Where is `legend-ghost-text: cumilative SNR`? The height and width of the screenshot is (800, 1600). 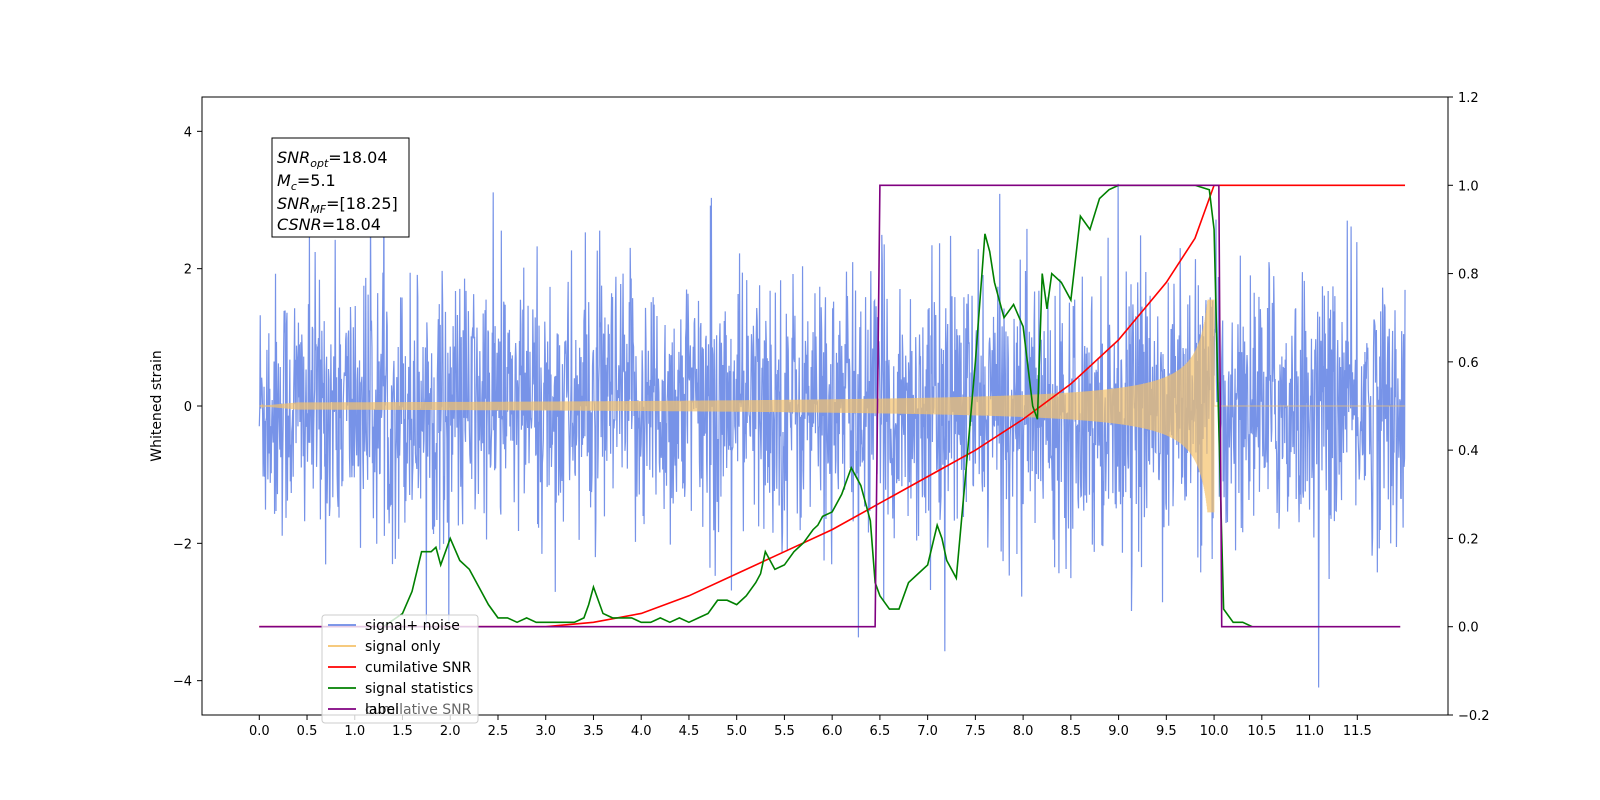
legend-ghost-text: cumilative SNR is located at coordinates (418, 710).